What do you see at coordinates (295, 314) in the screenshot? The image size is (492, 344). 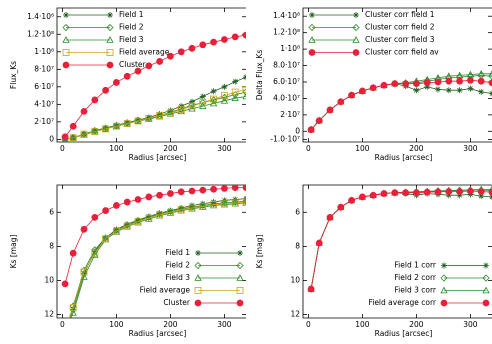 I see `y-tick-label: 12` at bounding box center [295, 314].